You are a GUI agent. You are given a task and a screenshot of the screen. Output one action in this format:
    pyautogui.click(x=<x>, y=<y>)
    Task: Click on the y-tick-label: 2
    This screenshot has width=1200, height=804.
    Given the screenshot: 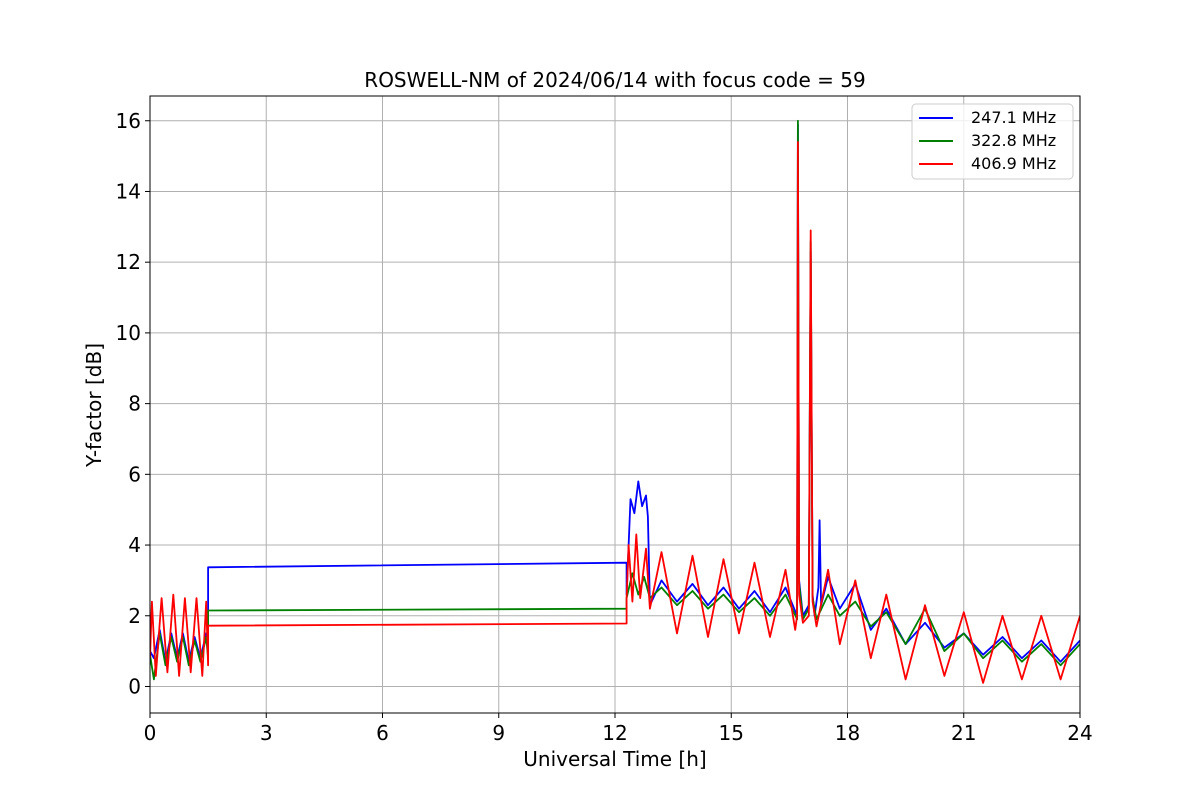 What is the action you would take?
    pyautogui.click(x=134, y=616)
    